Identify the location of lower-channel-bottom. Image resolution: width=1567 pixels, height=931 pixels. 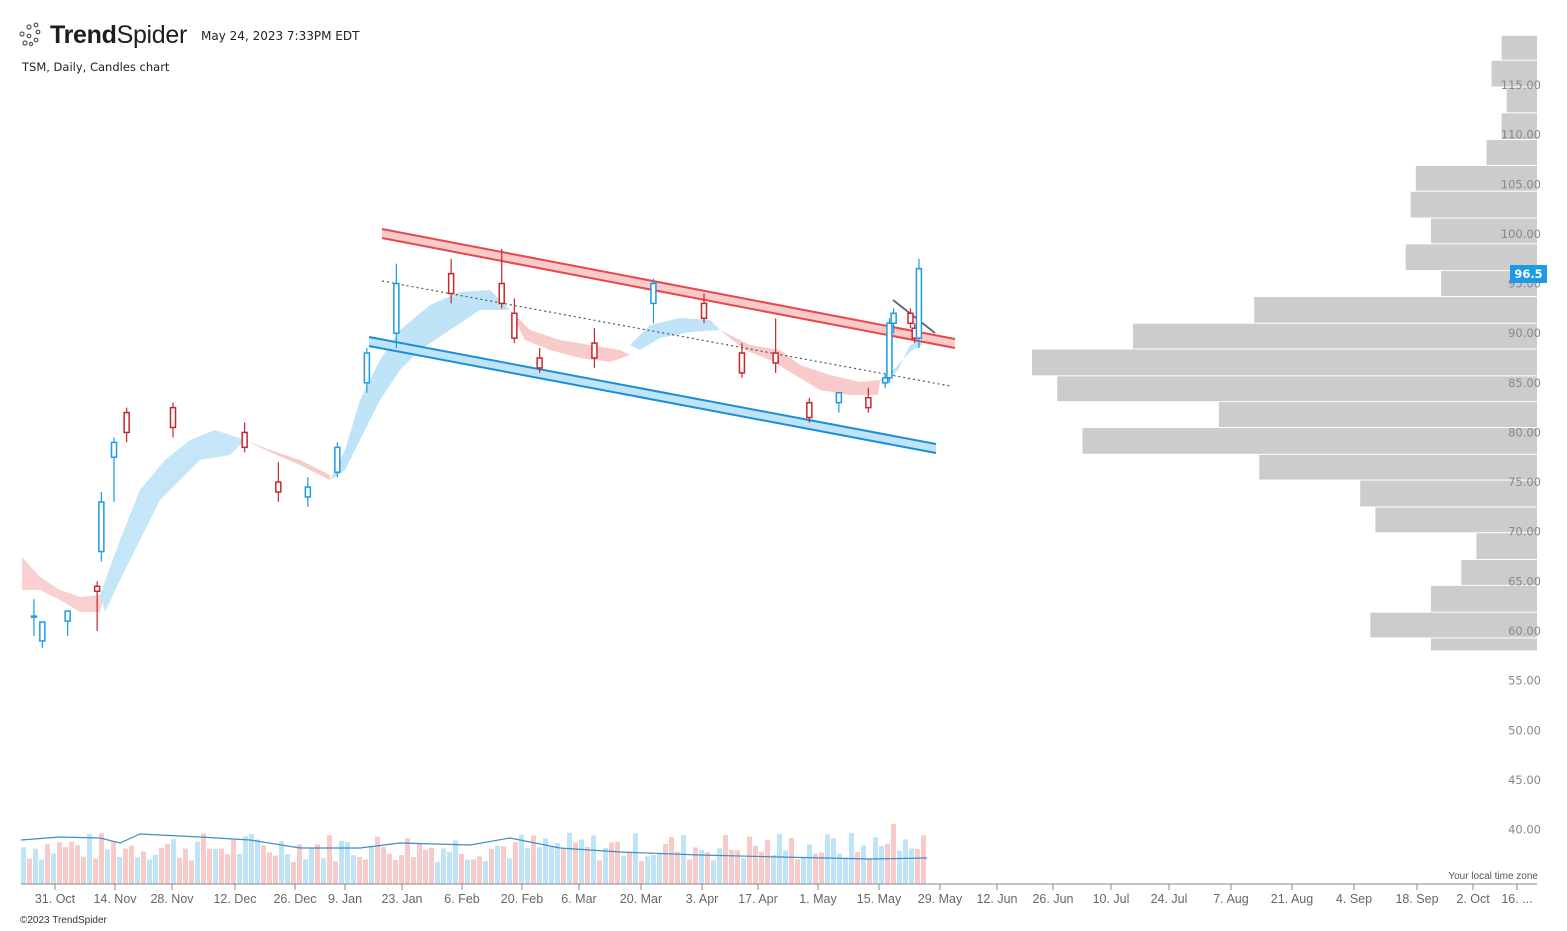
(652, 399).